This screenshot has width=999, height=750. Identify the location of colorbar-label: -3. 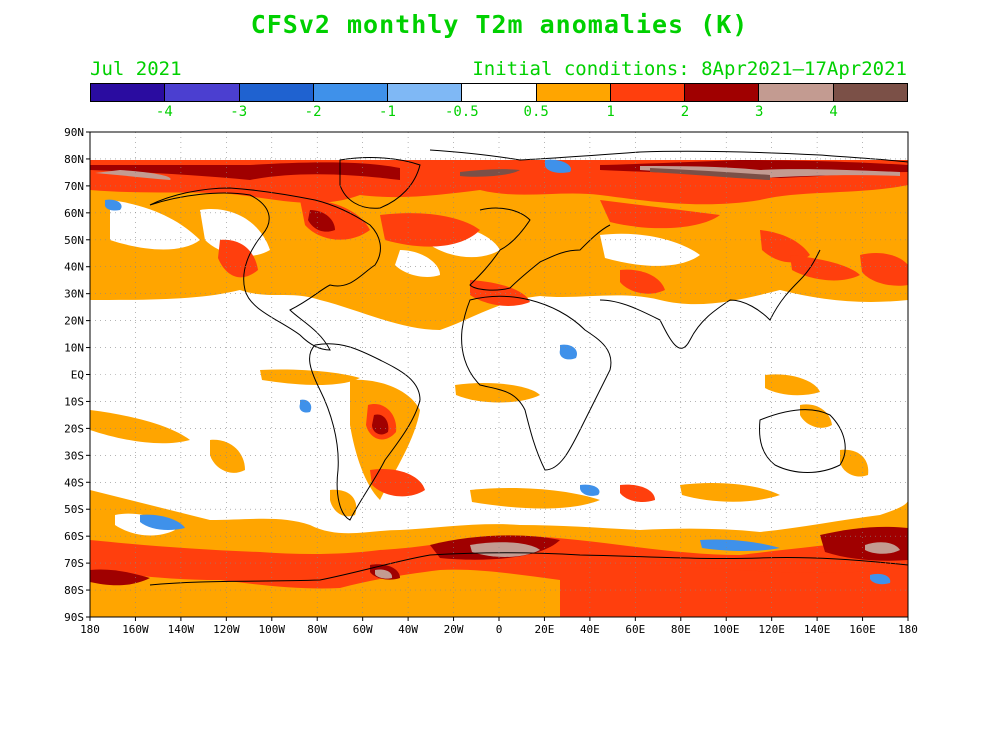
(239, 112).